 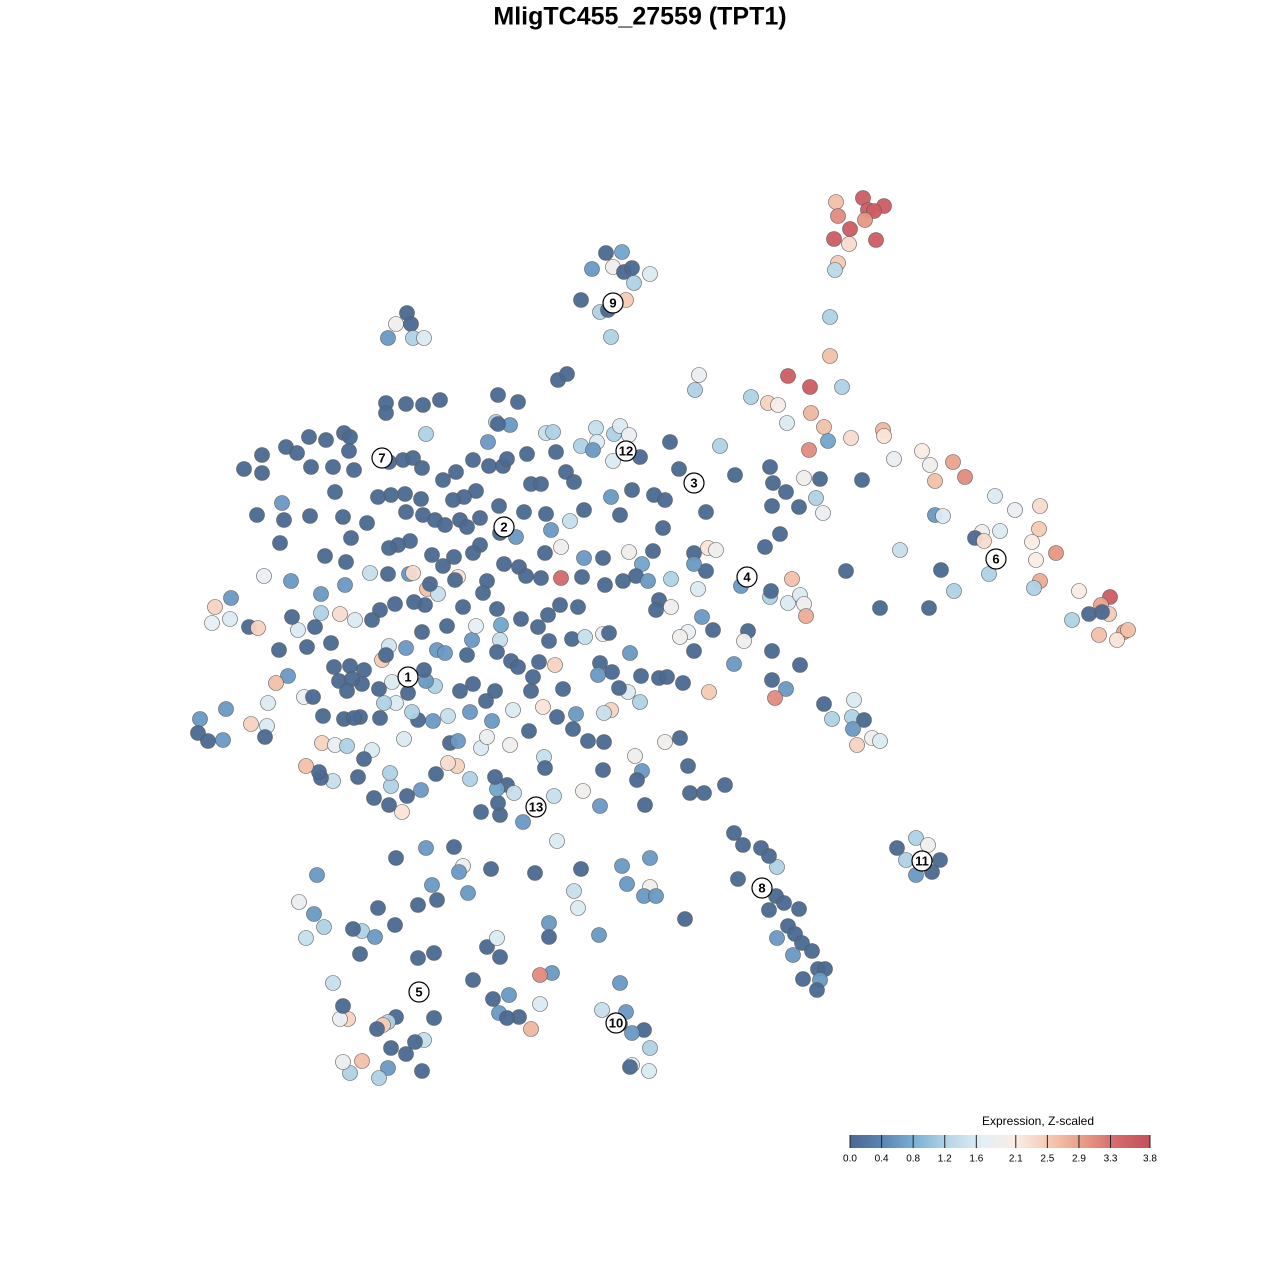 I want to click on colorbar-tick-label: 1.2, so click(x=945, y=1159).